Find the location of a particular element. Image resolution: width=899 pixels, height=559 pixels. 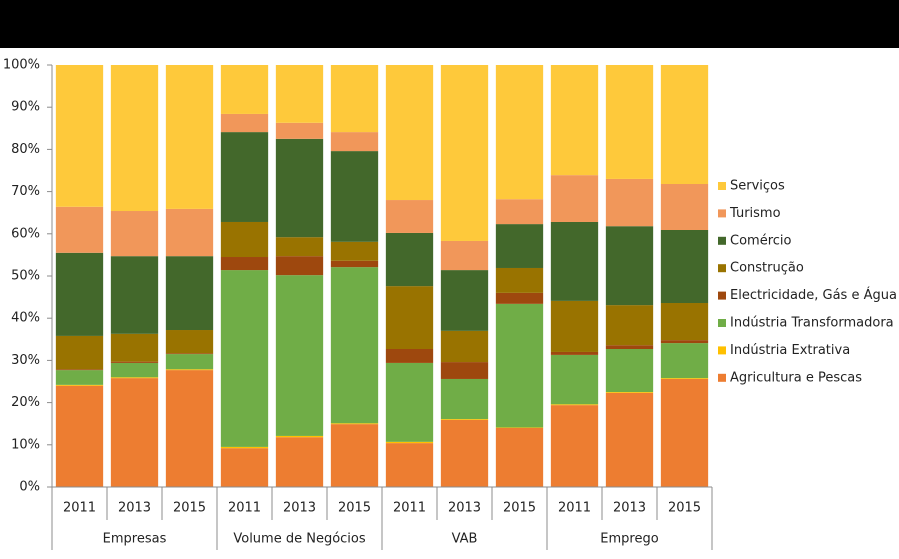

legend-label: Agricultura e Pescas is located at coordinates (796, 377).